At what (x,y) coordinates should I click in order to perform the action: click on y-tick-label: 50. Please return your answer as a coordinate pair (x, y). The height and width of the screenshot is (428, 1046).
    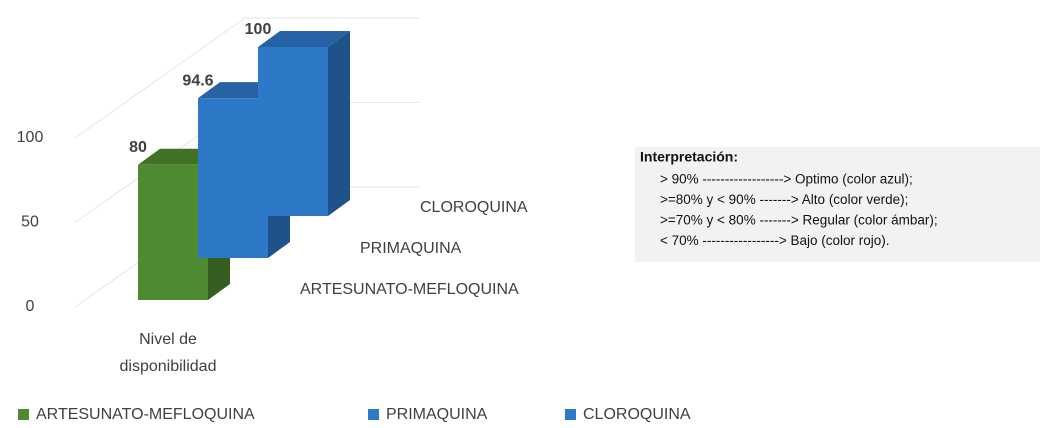
    Looking at the image, I should click on (30, 222).